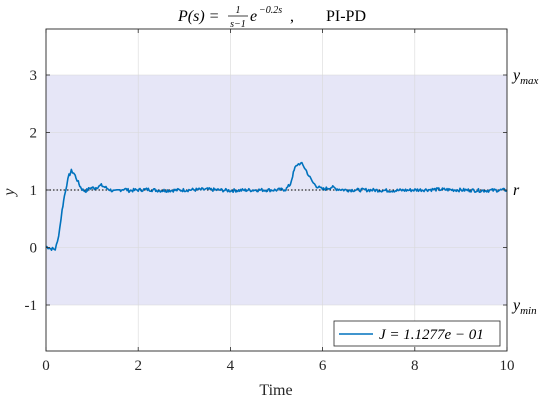 This screenshot has width=550, height=405. Describe the element at coordinates (525, 192) in the screenshot. I see `right-labels: ymax r ymin` at that location.